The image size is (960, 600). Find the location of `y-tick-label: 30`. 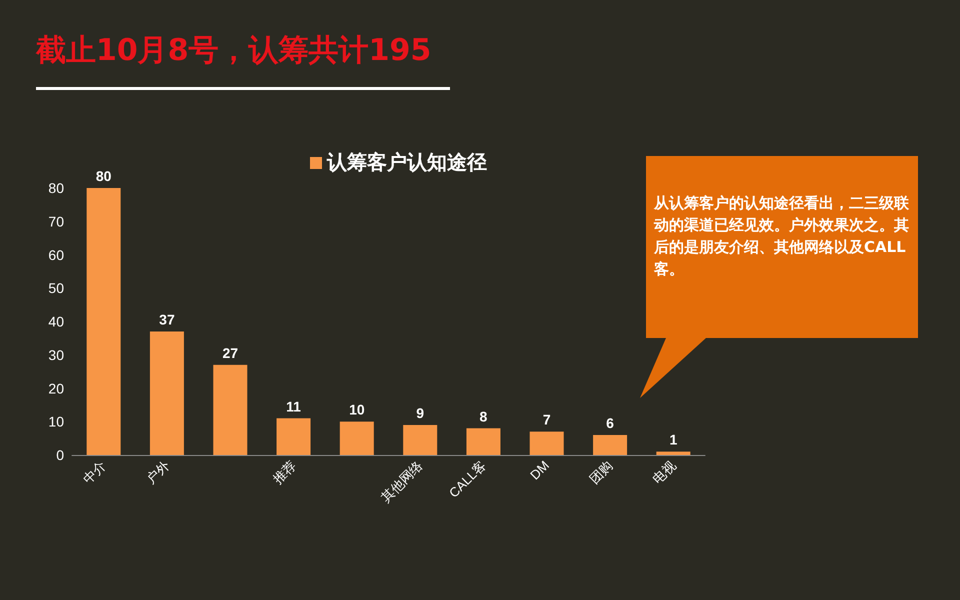

y-tick-label: 30 is located at coordinates (56, 354).